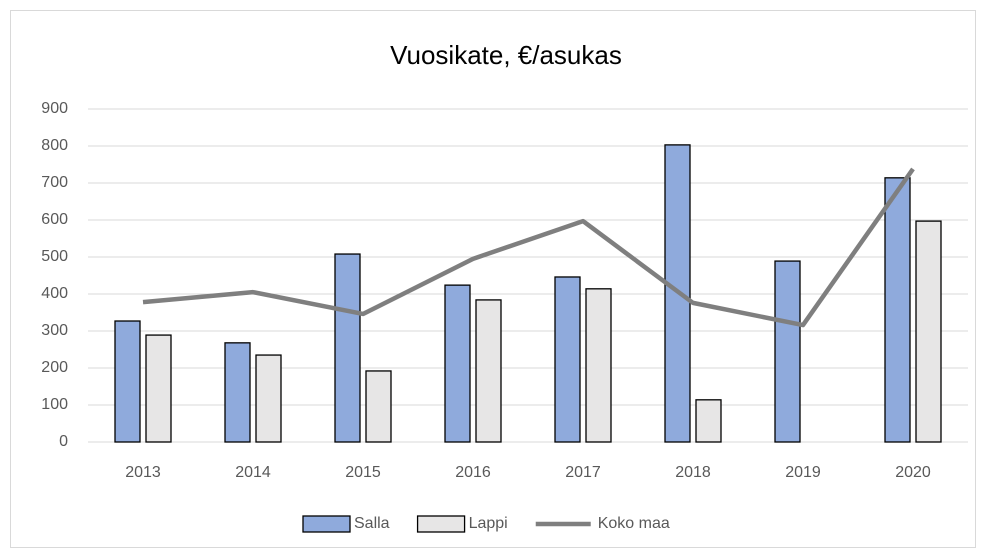 The width and height of the screenshot is (987, 558). What do you see at coordinates (54, 182) in the screenshot?
I see `y-tick-label: 700` at bounding box center [54, 182].